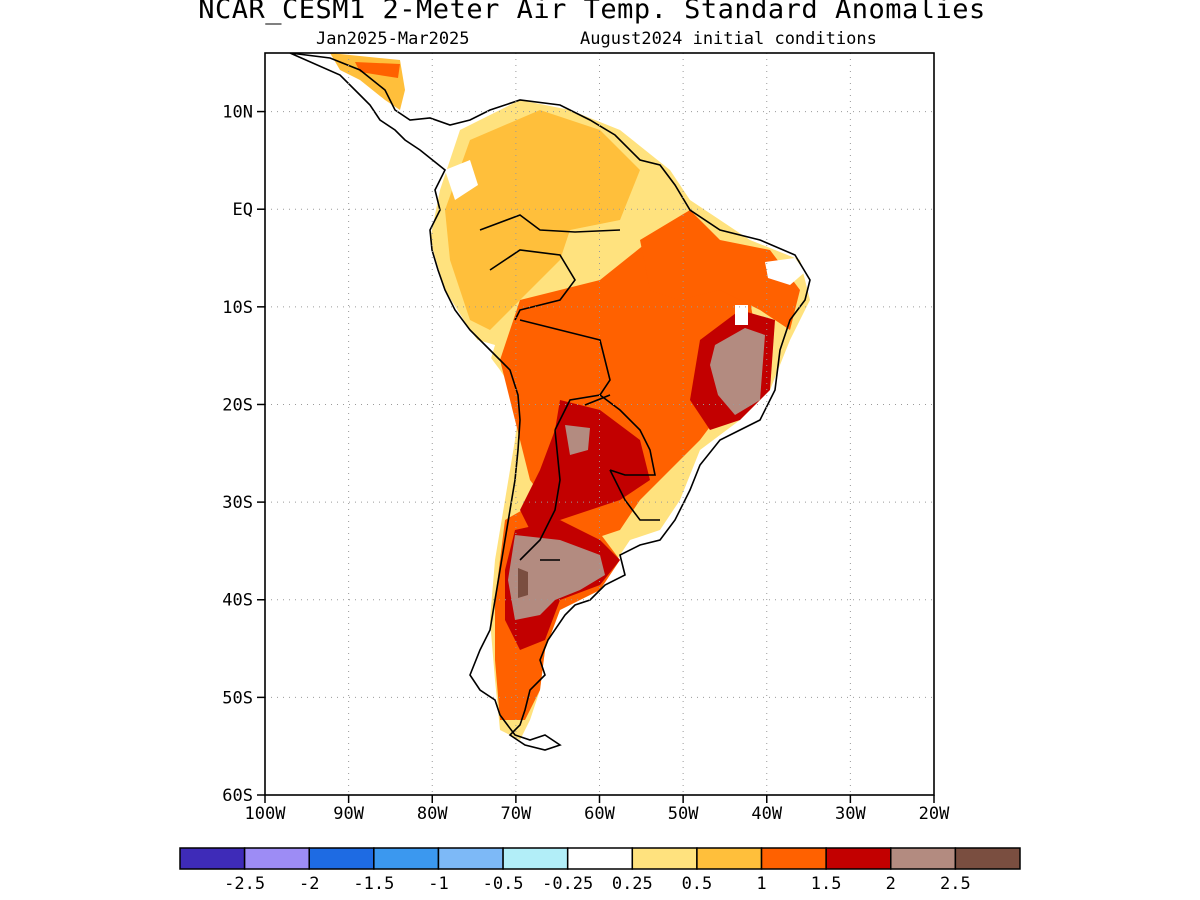  I want to click on colorbar-label: -0.25, so click(567, 884).